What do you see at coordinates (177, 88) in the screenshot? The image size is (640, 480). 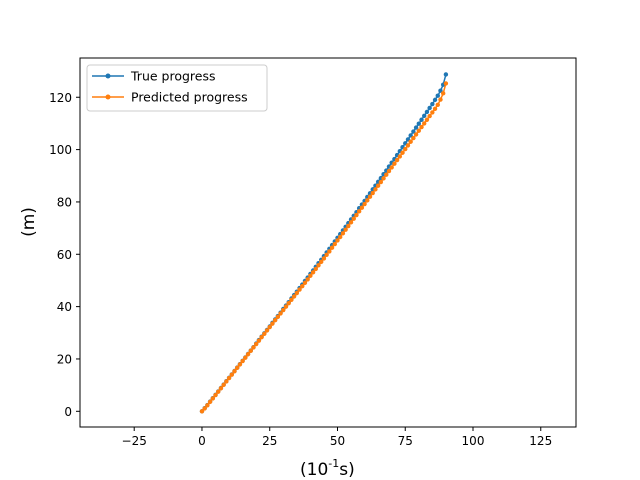 I see `legend: True progress Predicted progress` at bounding box center [177, 88].